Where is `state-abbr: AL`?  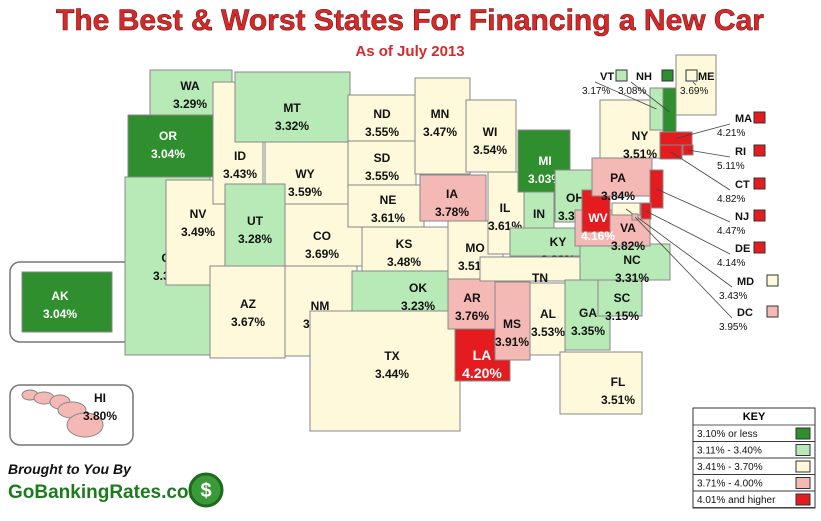
state-abbr: AL is located at coordinates (548, 314).